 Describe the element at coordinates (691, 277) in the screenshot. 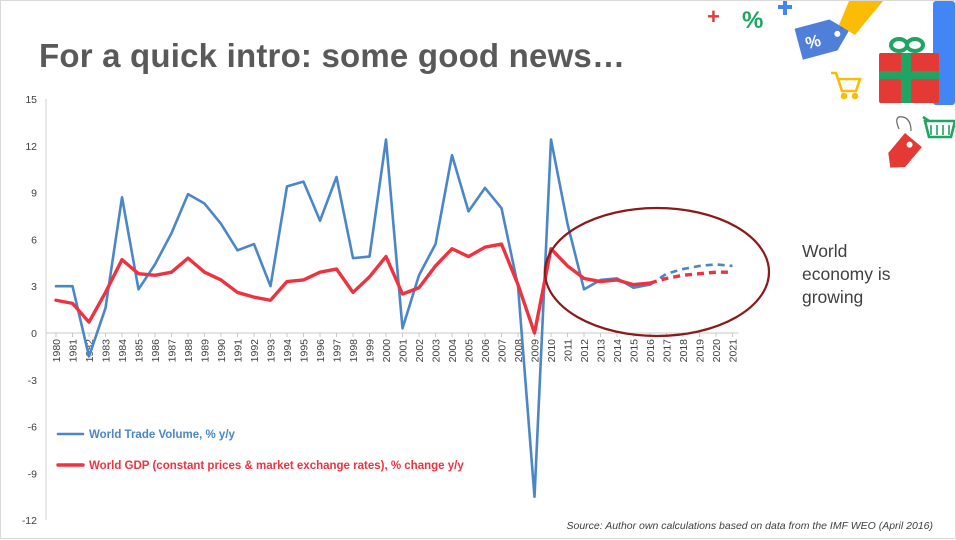

I see `series-forecast-gdp` at that location.